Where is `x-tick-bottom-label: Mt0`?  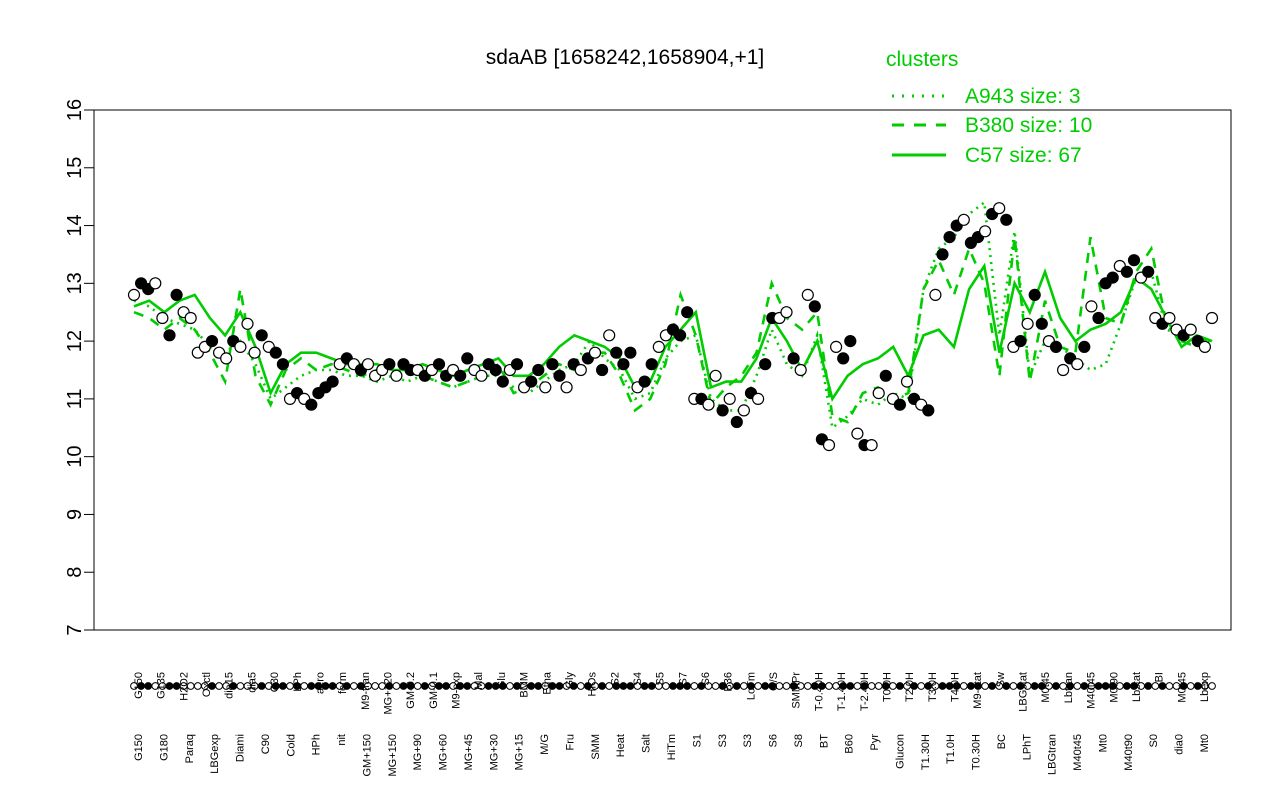
x-tick-bottom-label: Mt0 is located at coordinates (1104, 743).